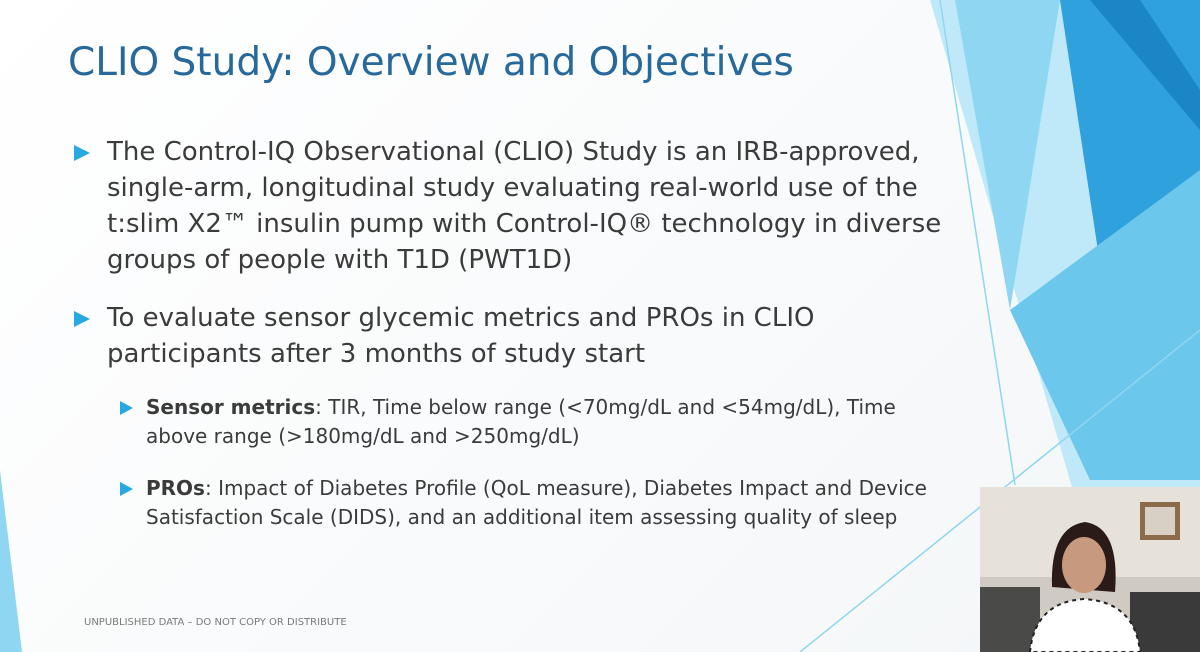  Describe the element at coordinates (1165, 622) in the screenshot. I see `chair` at that location.